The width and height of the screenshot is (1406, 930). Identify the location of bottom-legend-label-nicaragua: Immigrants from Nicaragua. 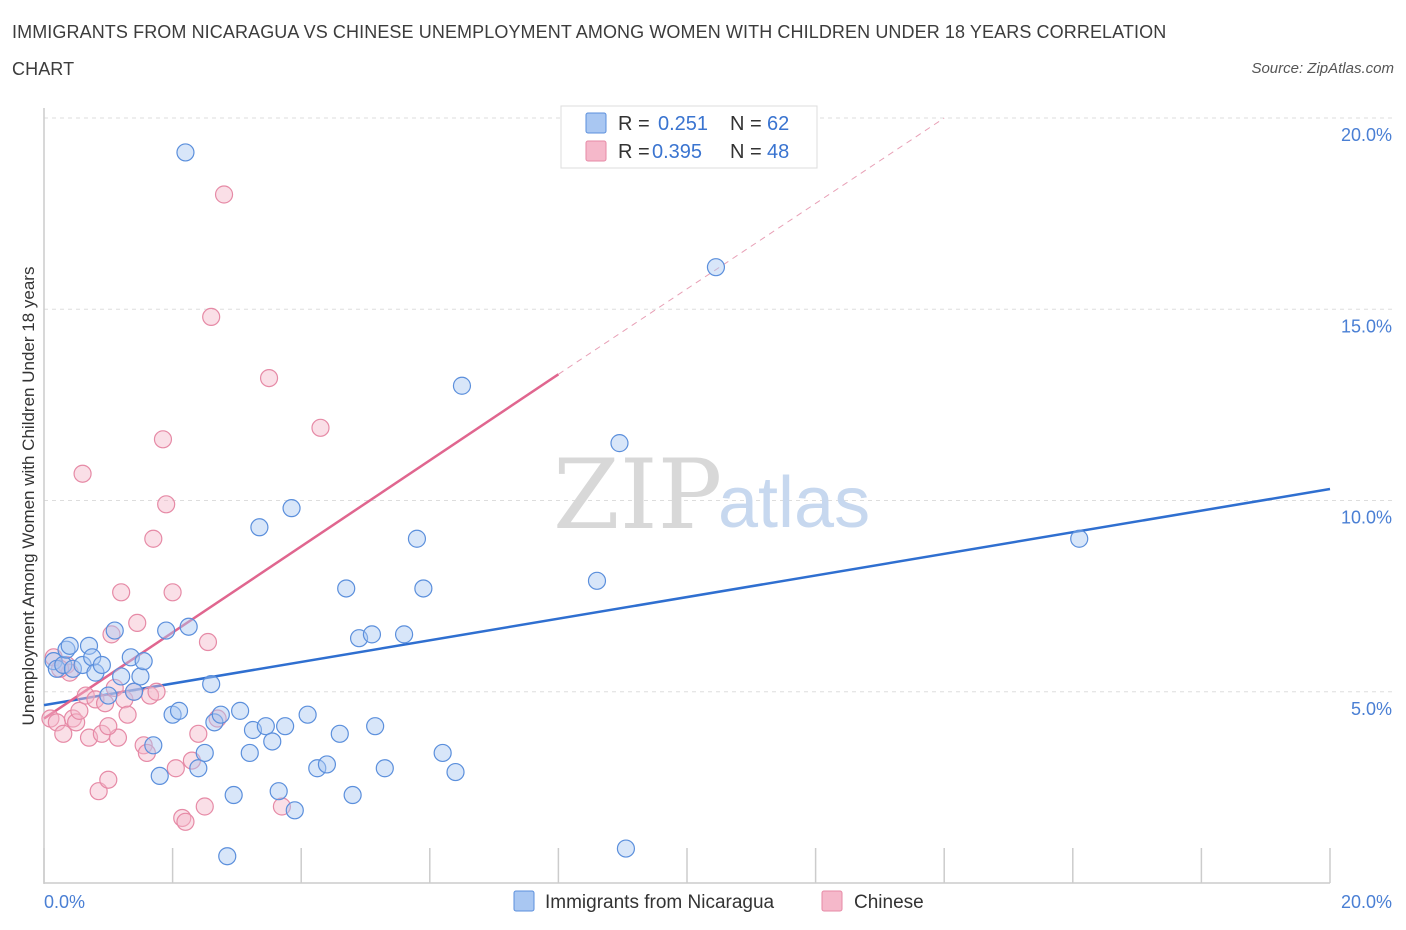
(660, 902).